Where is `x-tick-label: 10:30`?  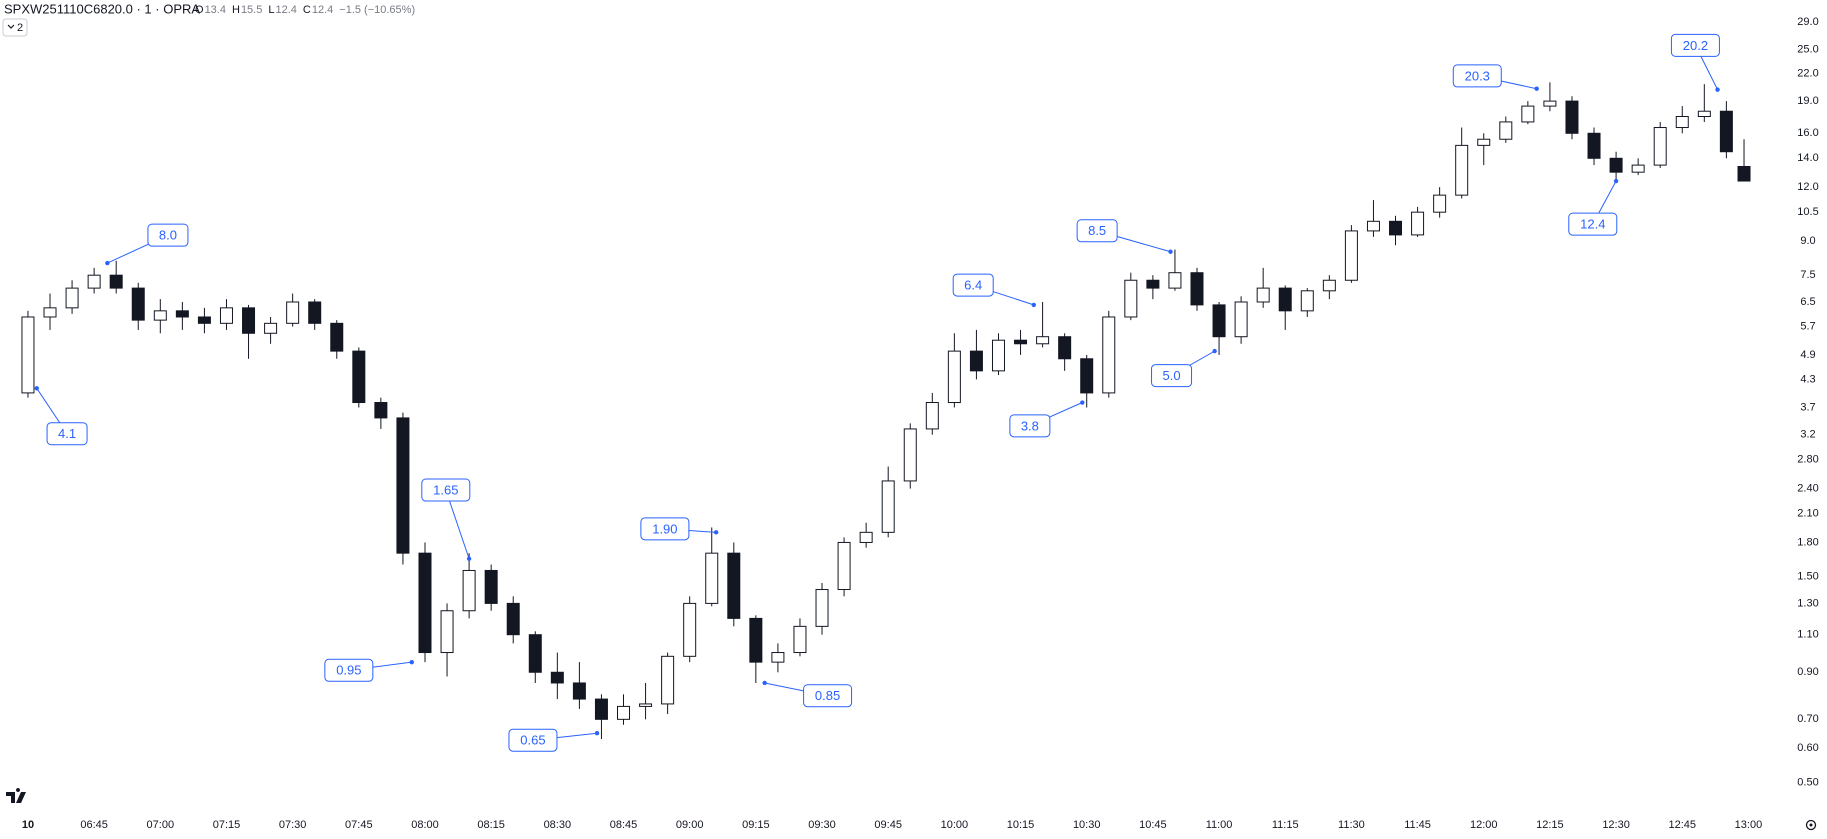 x-tick-label: 10:30 is located at coordinates (1087, 825).